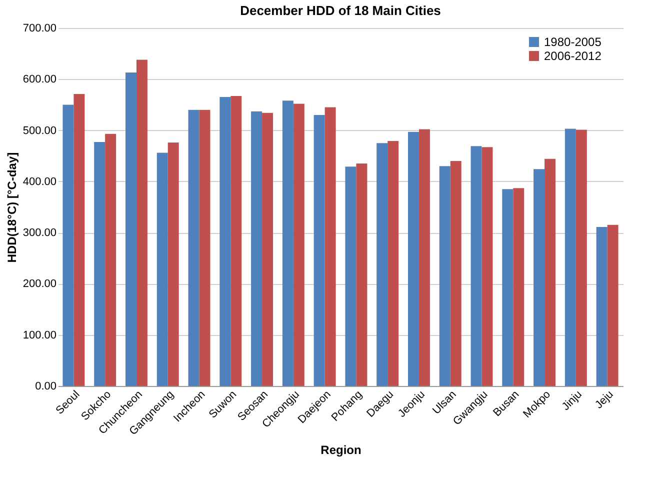 Image resolution: width=662 pixels, height=484 pixels. Describe the element at coordinates (39, 335) in the screenshot. I see `y-tick-label: 100.00` at that location.